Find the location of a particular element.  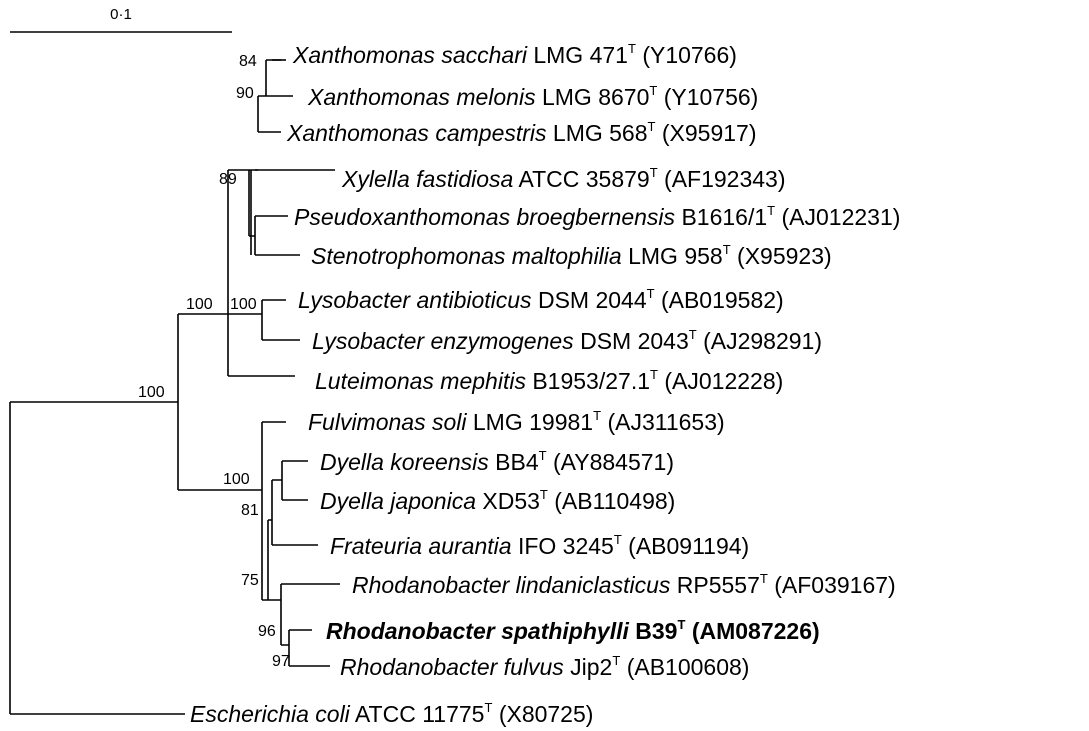

bootstrap-values: 84 90 89 100 100 100 100 81 75 96 97 is located at coordinates (214, 361).